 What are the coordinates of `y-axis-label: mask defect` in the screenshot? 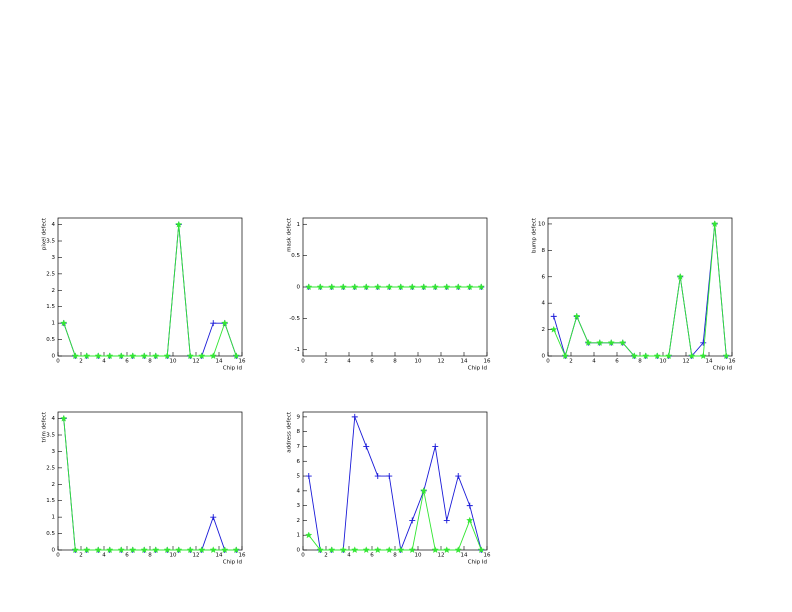 It's located at (290, 234).